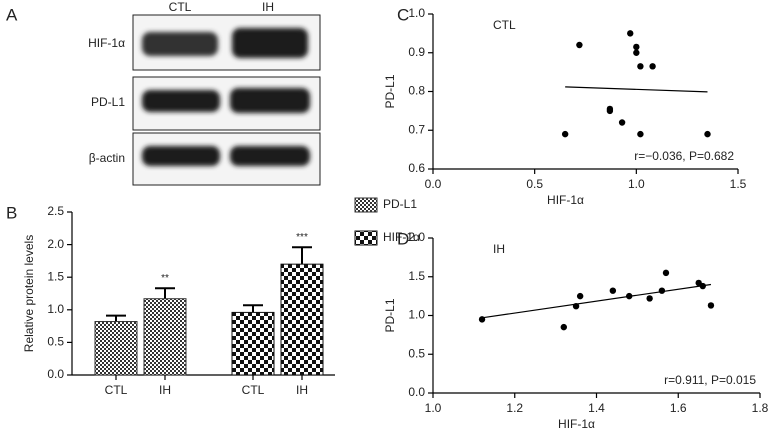 The image size is (772, 432). I want to click on legend-label: HIF-1α, so click(401, 237).